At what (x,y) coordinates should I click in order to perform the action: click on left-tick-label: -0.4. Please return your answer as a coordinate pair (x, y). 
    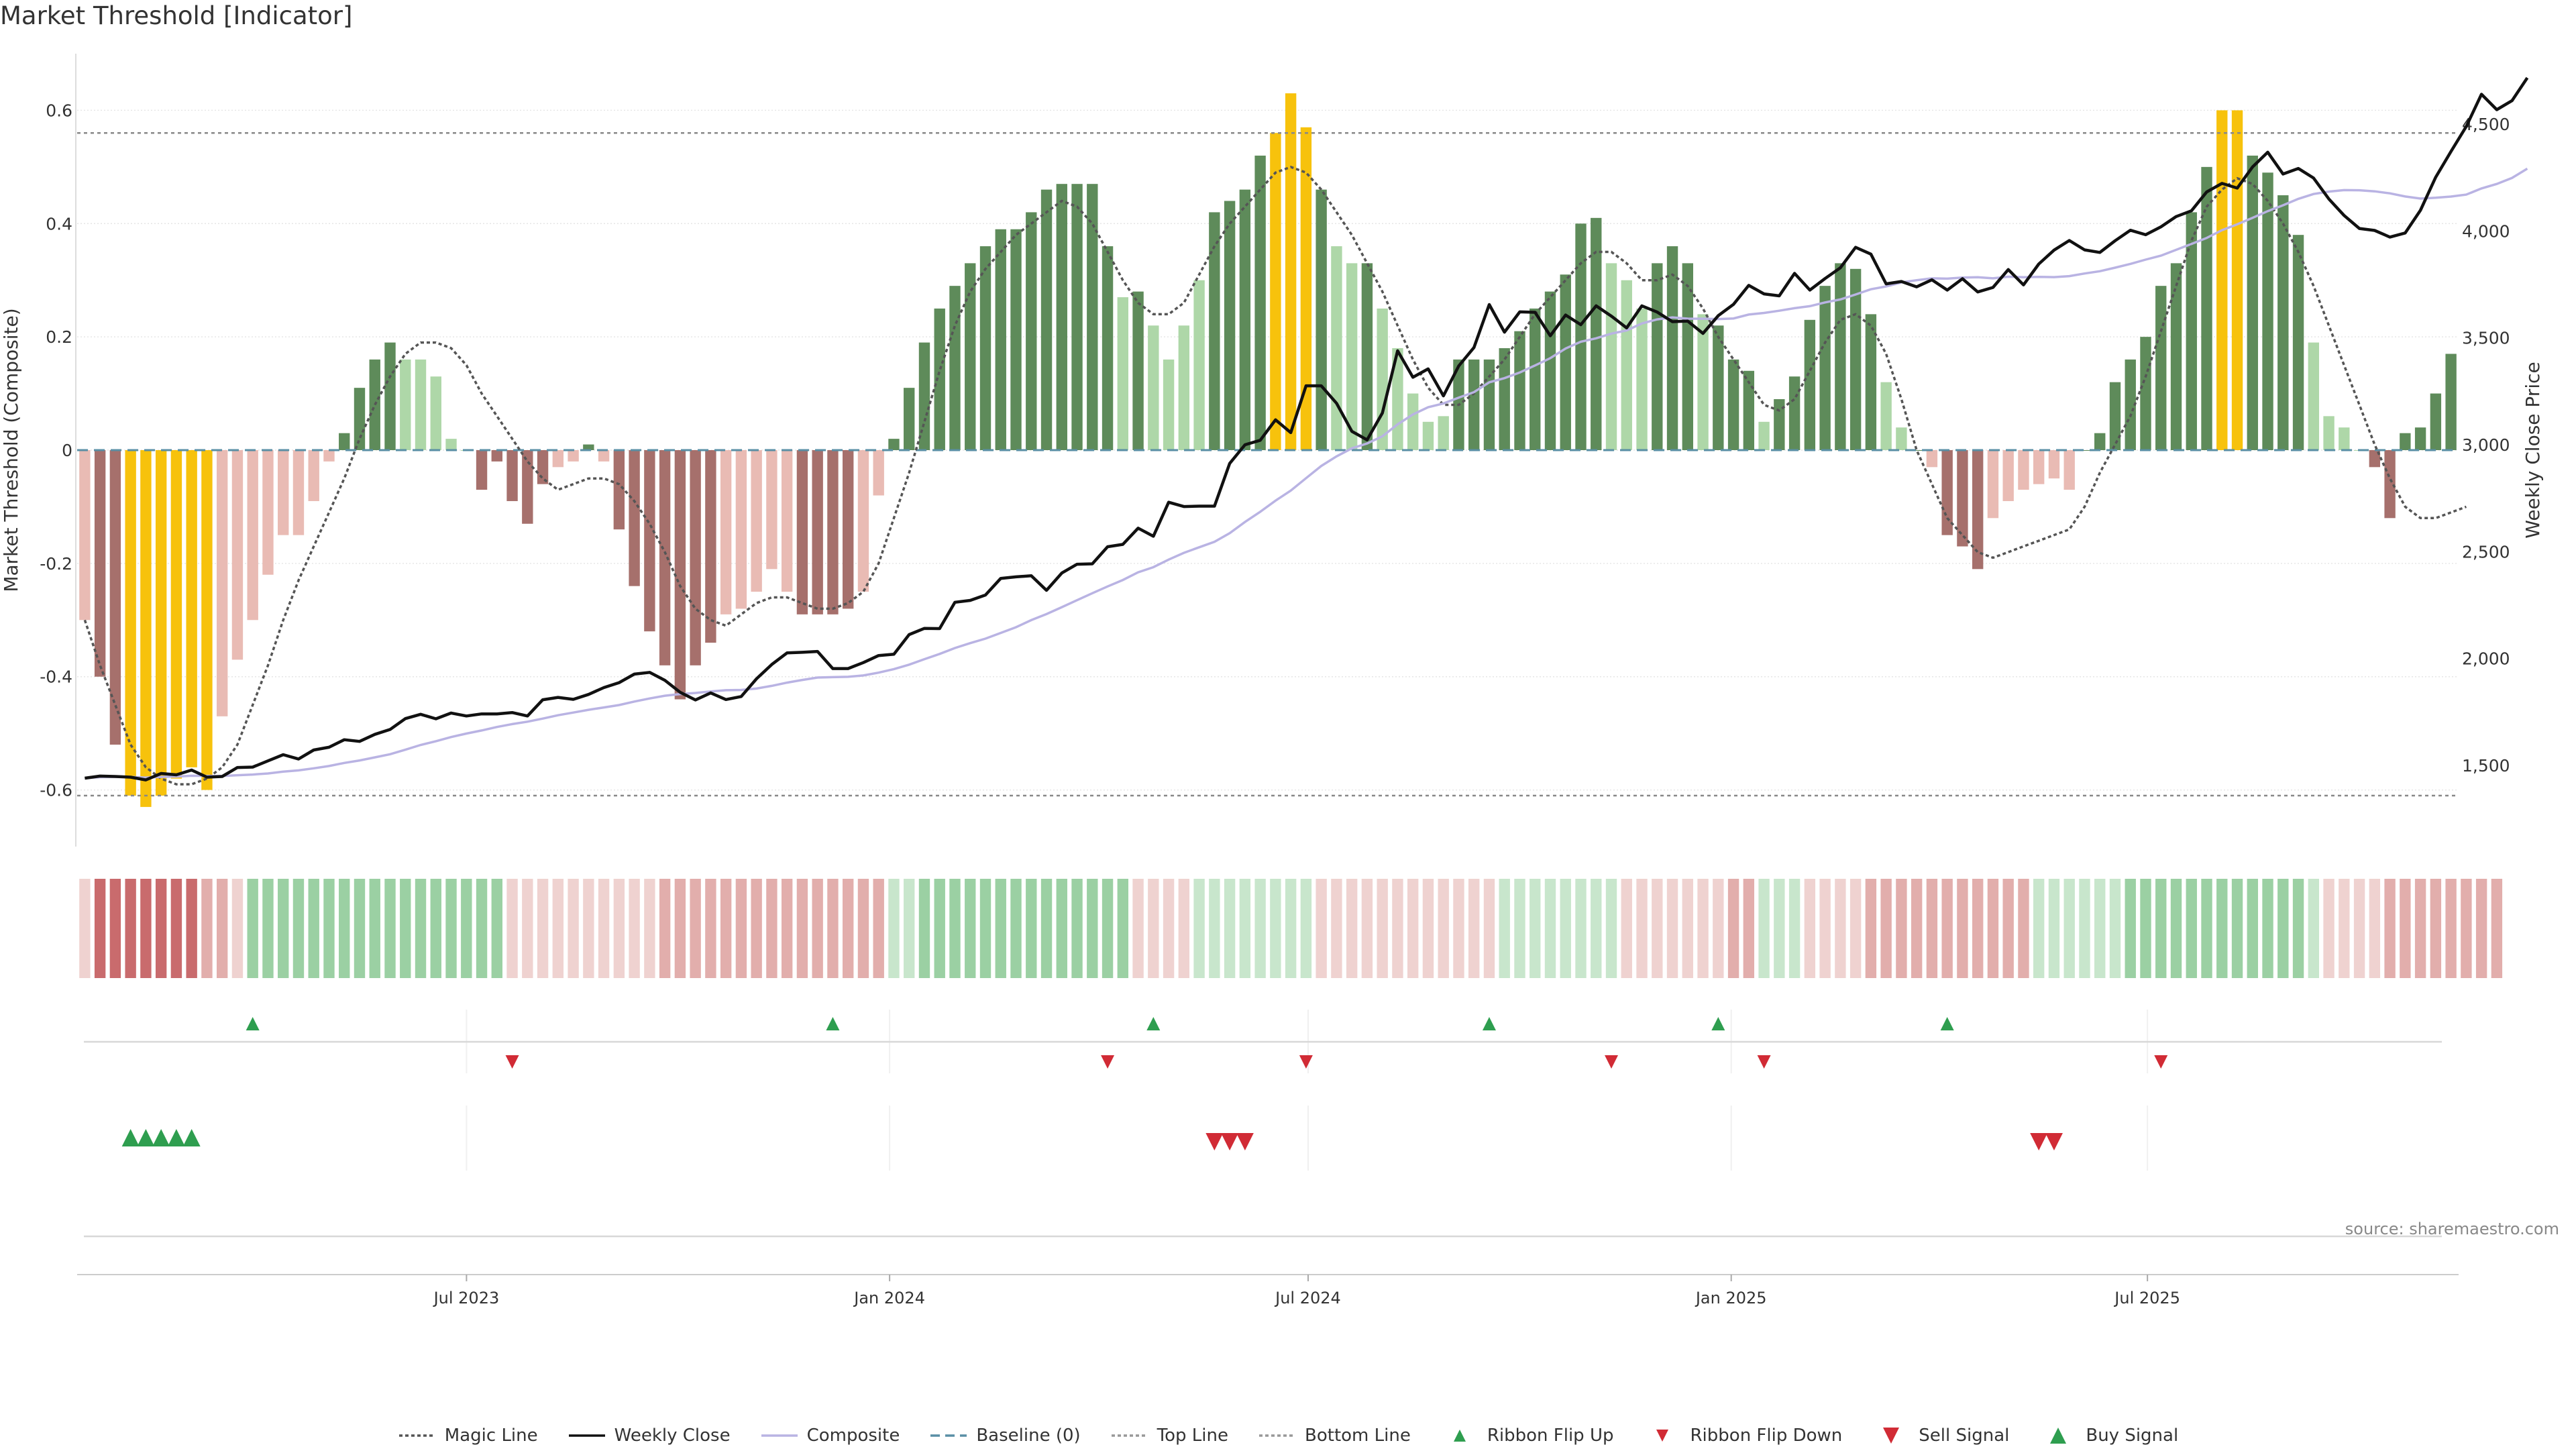
    Looking at the image, I should click on (56, 677).